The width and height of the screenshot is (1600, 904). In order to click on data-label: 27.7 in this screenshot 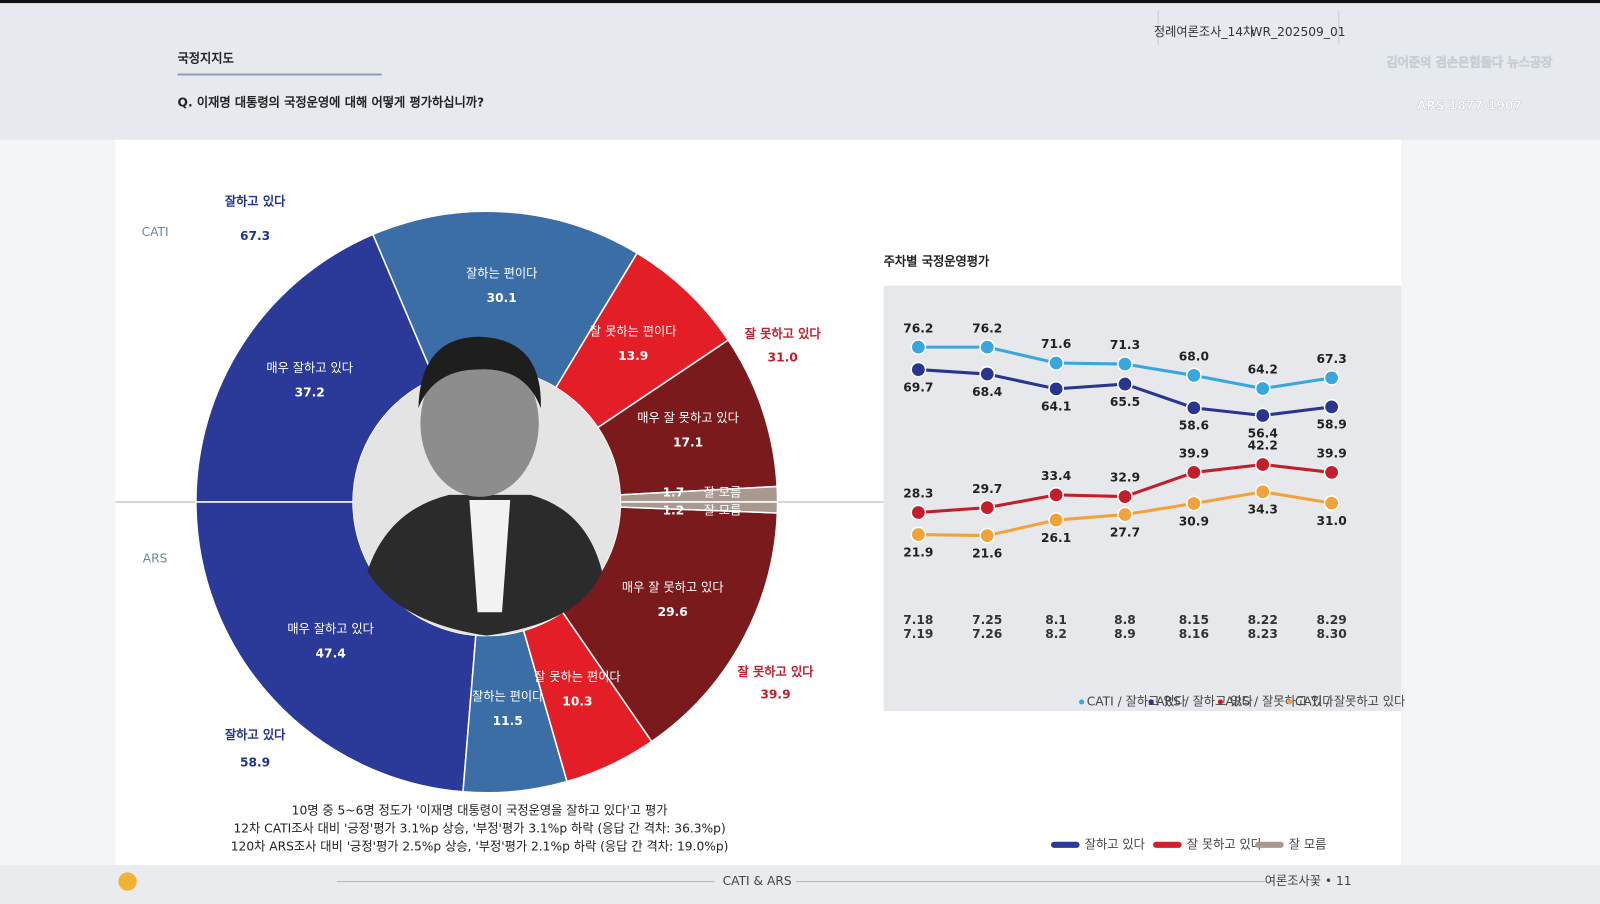, I will do `click(1125, 532)`.